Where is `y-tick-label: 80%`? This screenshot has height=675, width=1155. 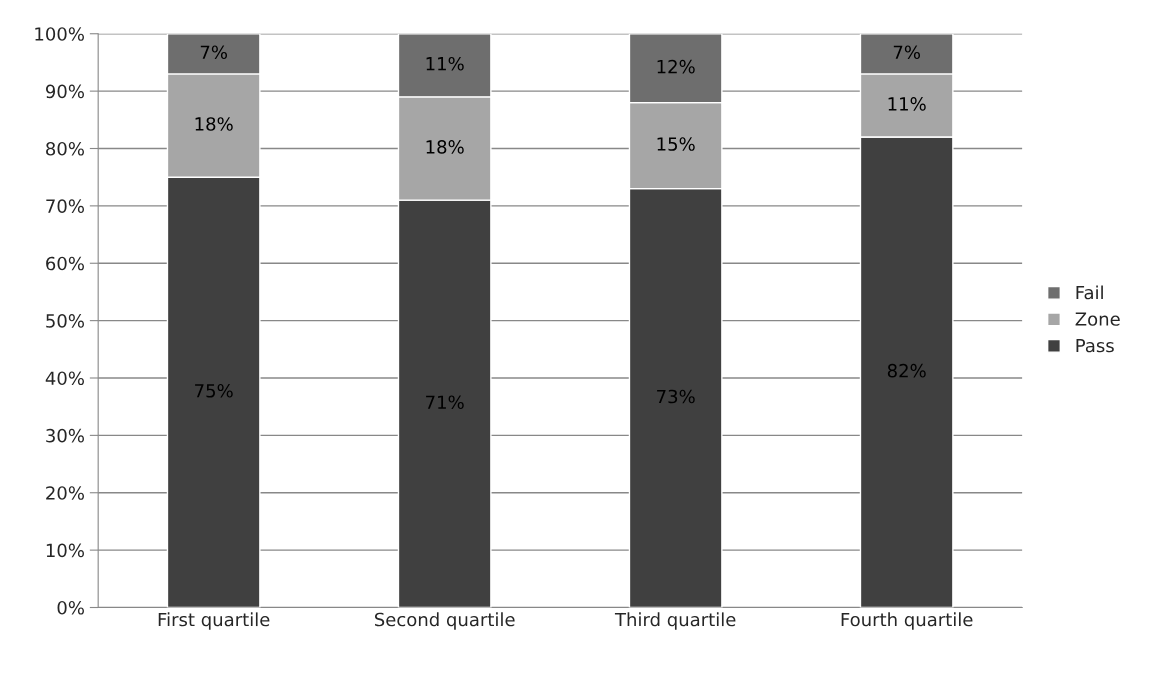
y-tick-label: 80% is located at coordinates (65, 148).